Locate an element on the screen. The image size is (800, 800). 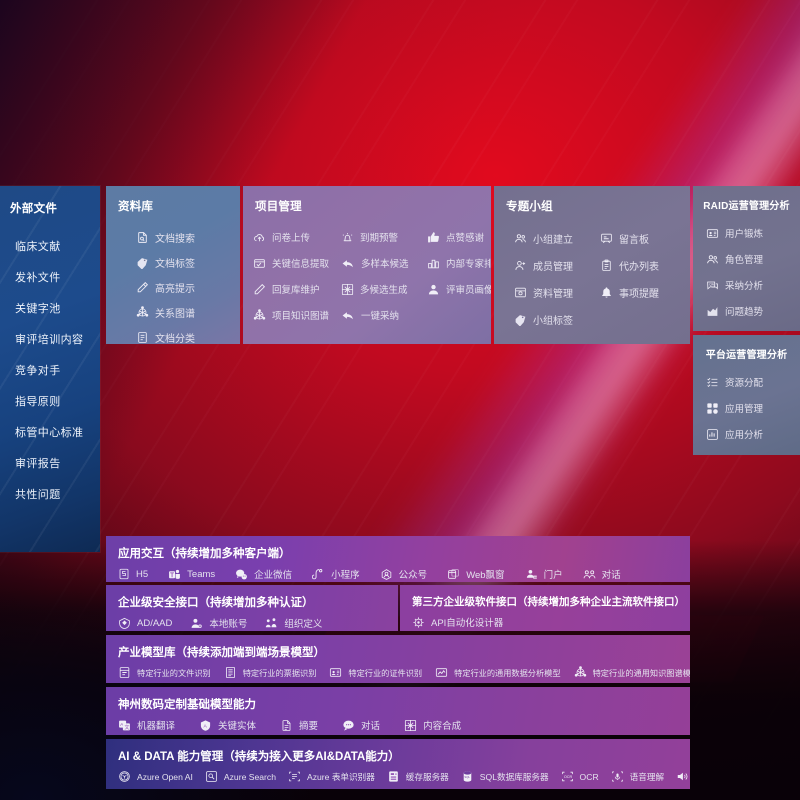
tile-key-entity: A 关键实体 is located at coordinates (227, 725).